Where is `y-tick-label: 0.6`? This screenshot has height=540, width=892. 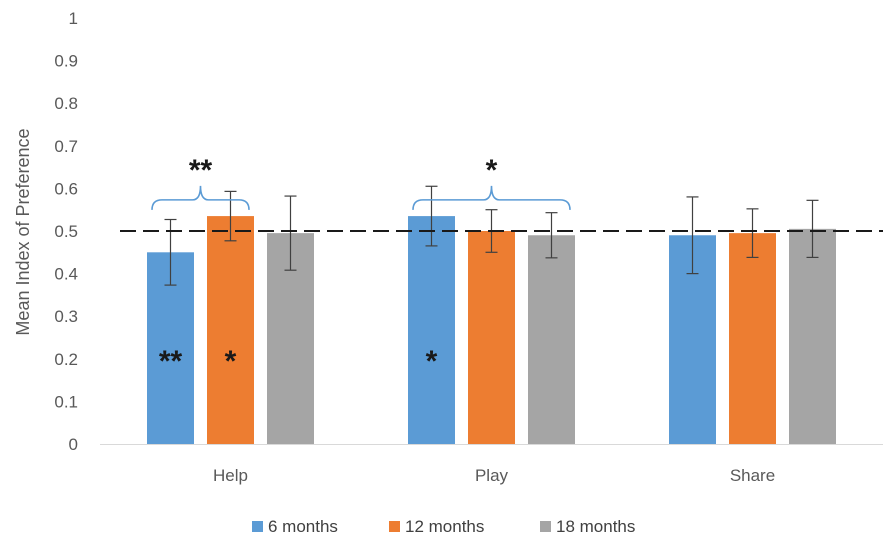 y-tick-label: 0.6 is located at coordinates (66, 188).